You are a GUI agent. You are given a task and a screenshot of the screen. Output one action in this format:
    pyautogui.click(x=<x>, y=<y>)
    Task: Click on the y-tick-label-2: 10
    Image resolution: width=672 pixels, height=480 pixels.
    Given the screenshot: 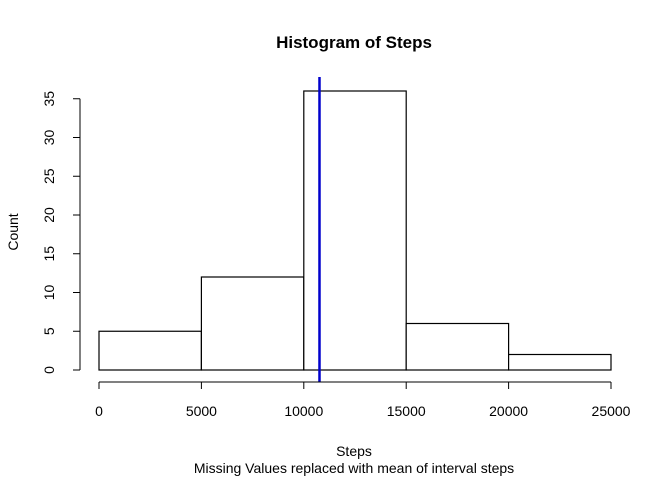 What is the action you would take?
    pyautogui.click(x=49, y=293)
    